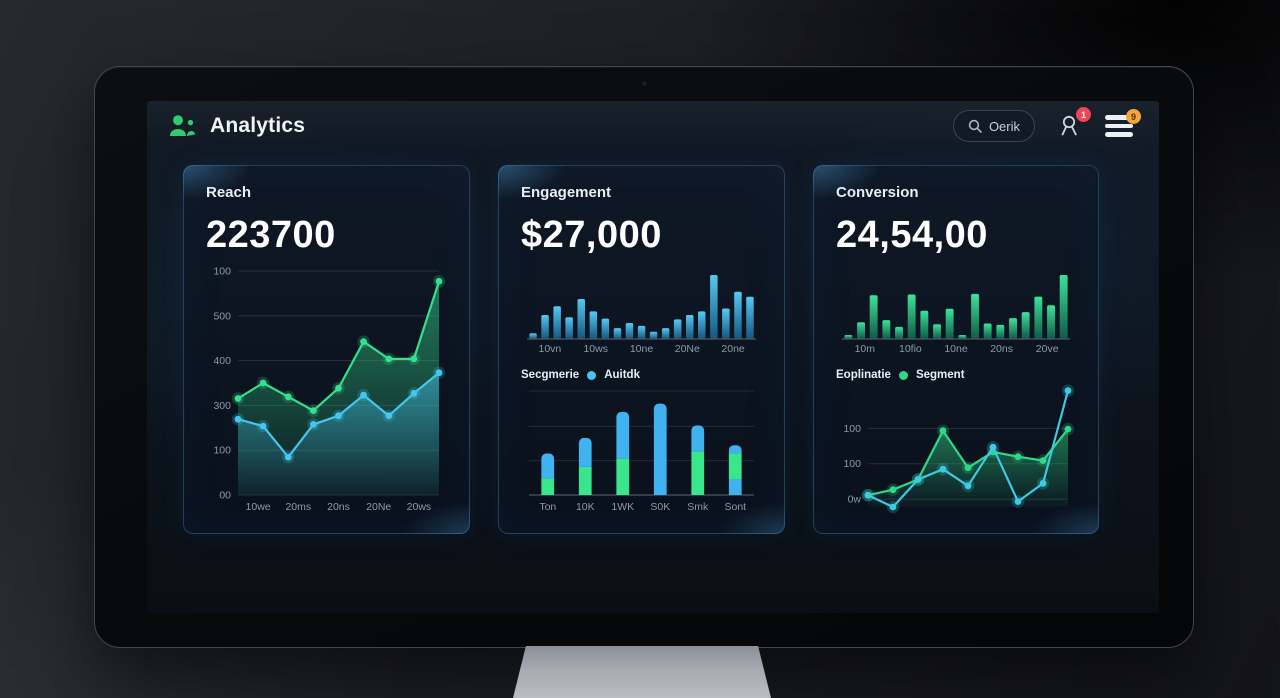 This screenshot has width=1280, height=698. What do you see at coordinates (229, 192) in the screenshot?
I see `card-title: Reach` at bounding box center [229, 192].